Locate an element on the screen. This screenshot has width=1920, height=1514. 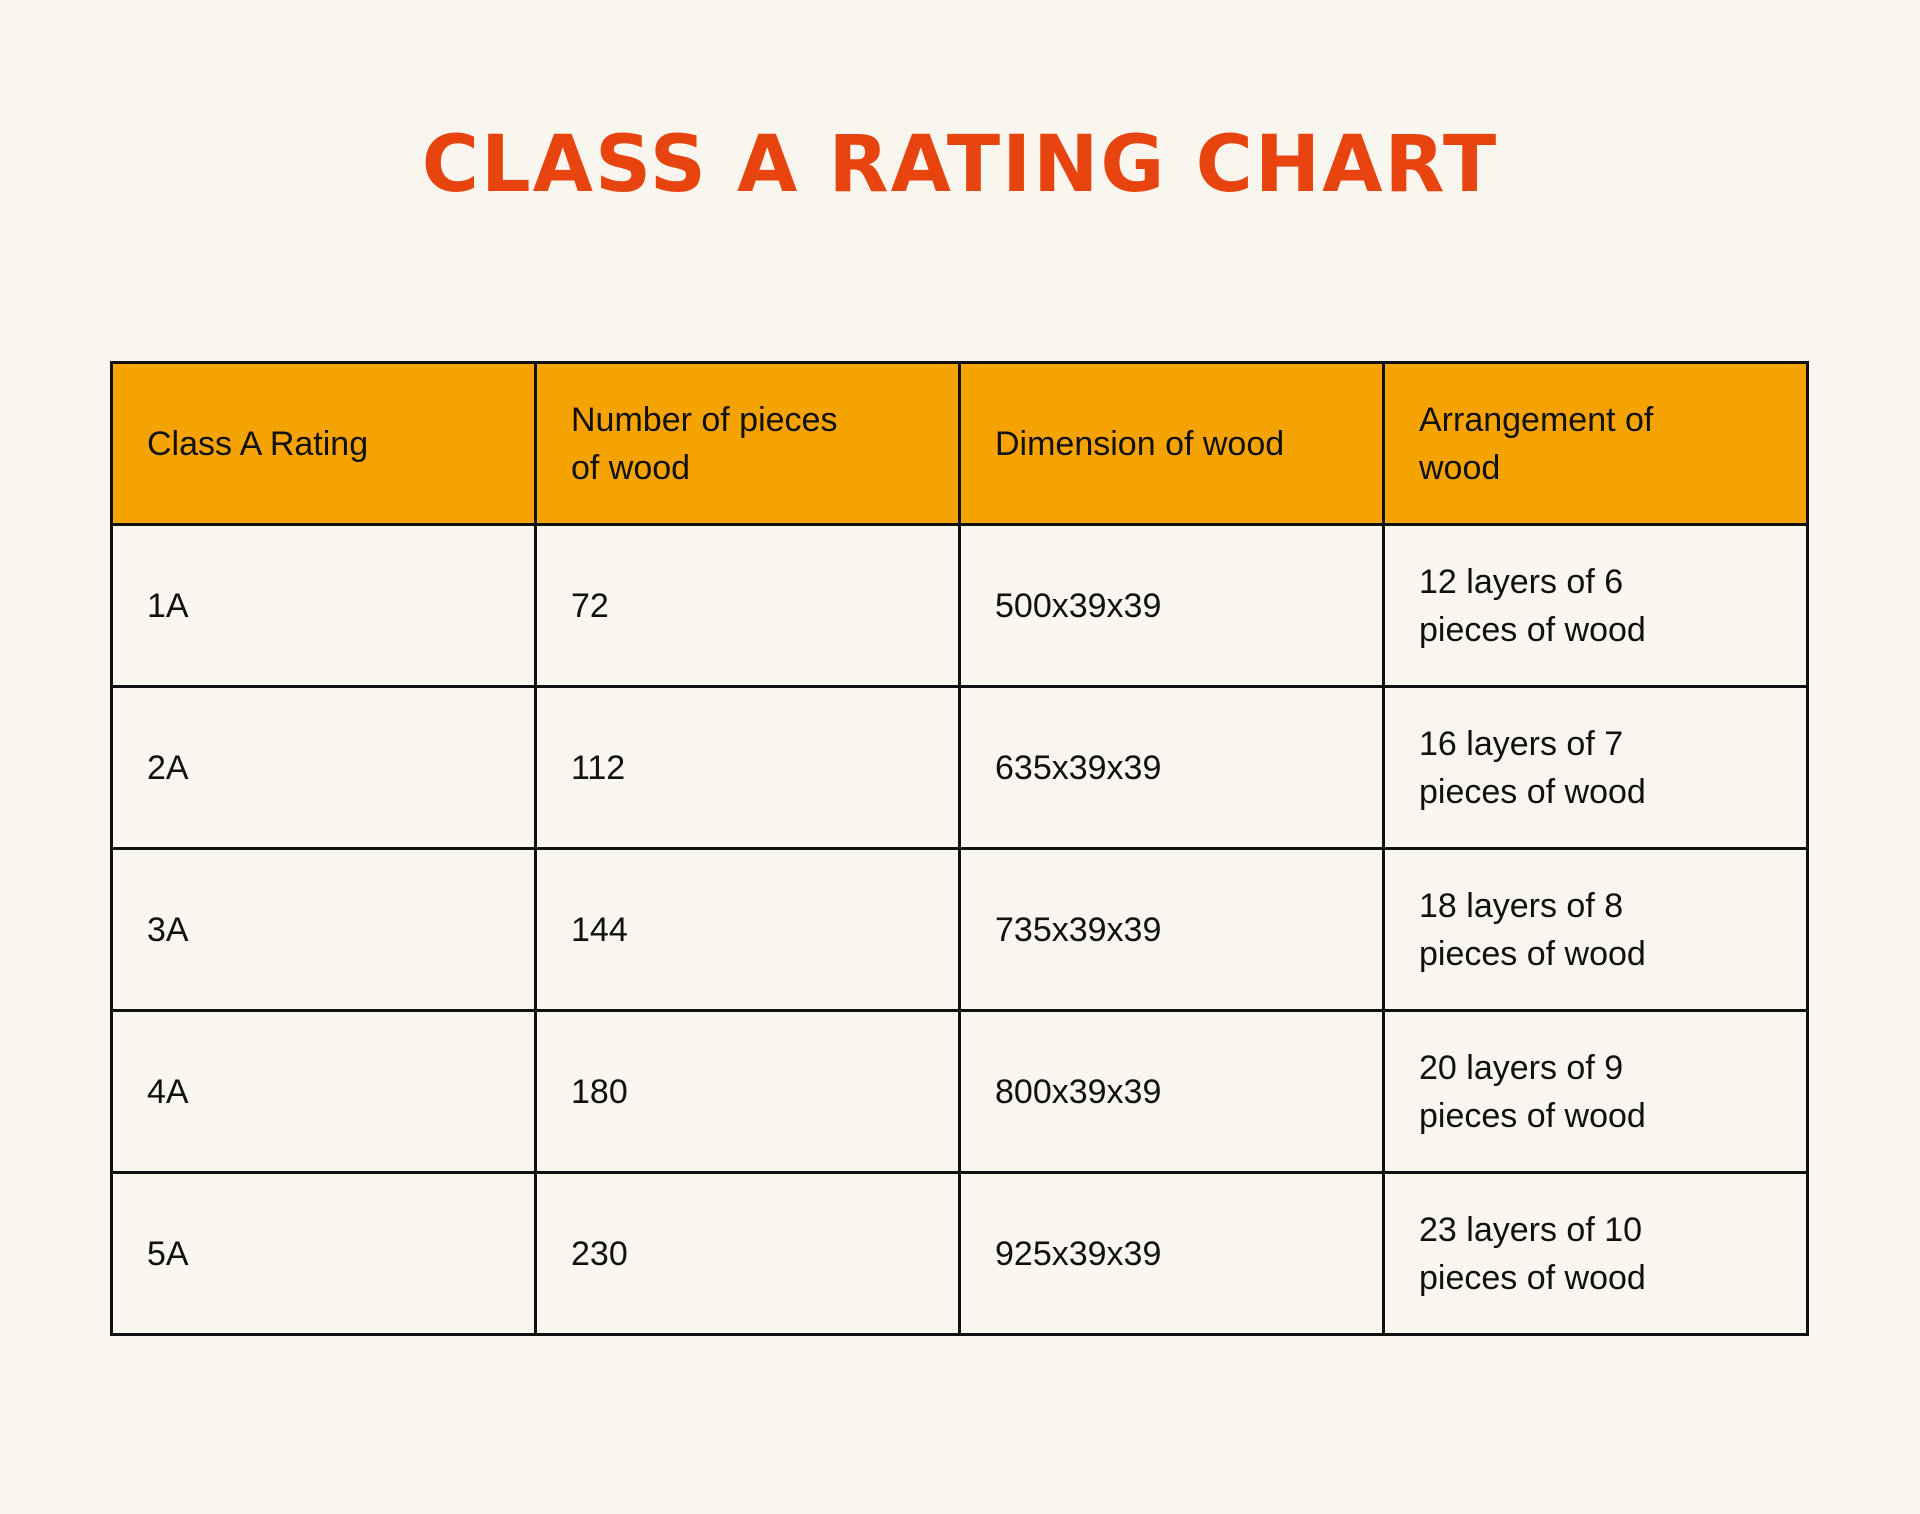
table-cell: 12 layers of 6 pieces of wood is located at coordinates (1595, 605).